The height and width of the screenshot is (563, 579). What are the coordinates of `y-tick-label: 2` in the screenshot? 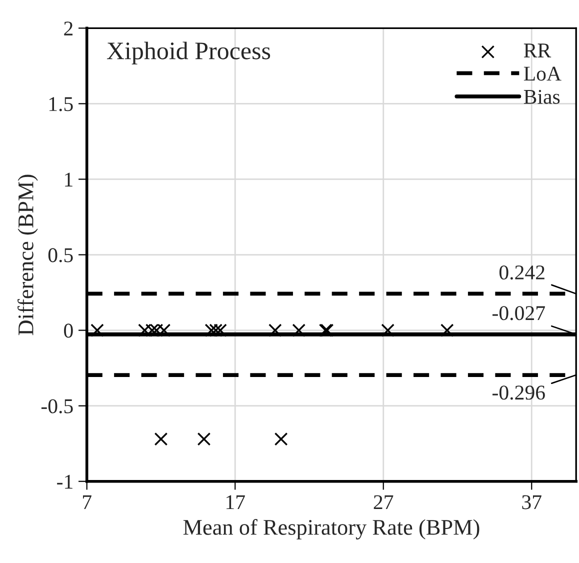 It's located at (68, 29).